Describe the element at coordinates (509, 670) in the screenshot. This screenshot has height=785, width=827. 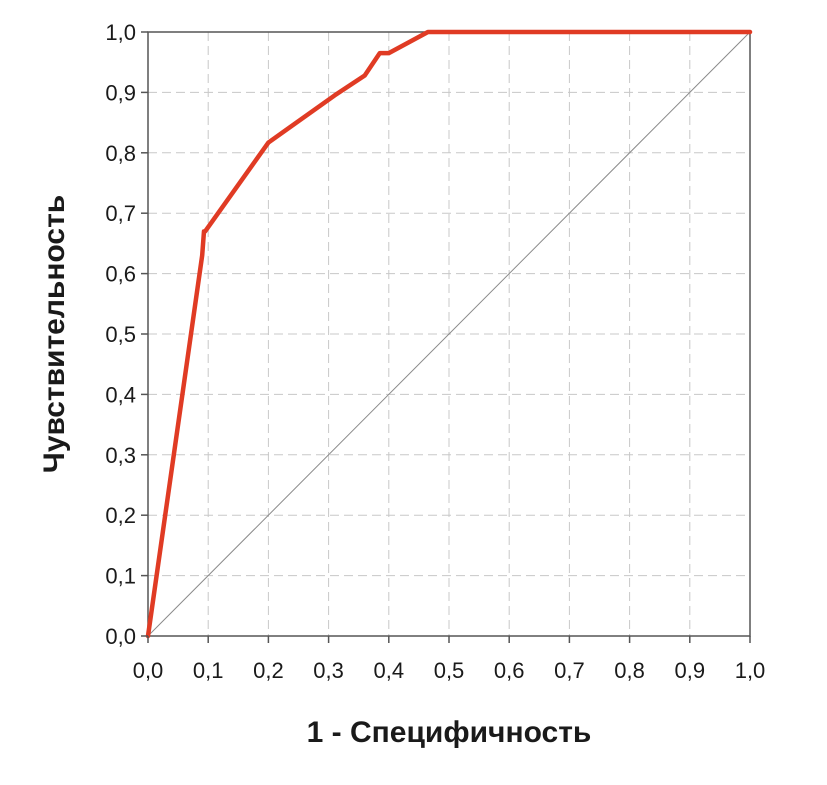
I see `x-tick-label: 0,6` at that location.